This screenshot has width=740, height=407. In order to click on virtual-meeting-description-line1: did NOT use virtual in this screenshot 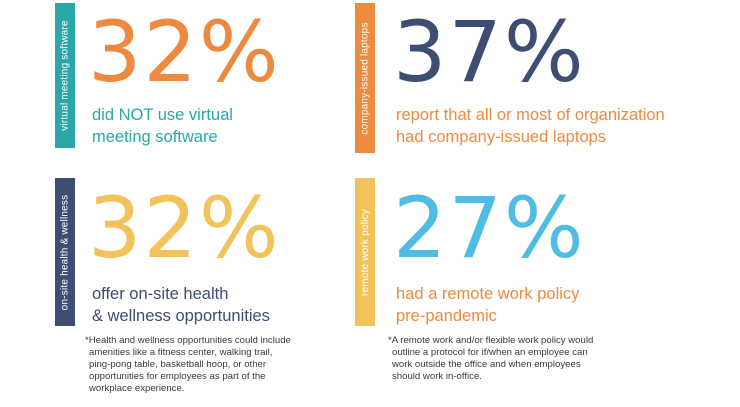, I will do `click(162, 115)`.